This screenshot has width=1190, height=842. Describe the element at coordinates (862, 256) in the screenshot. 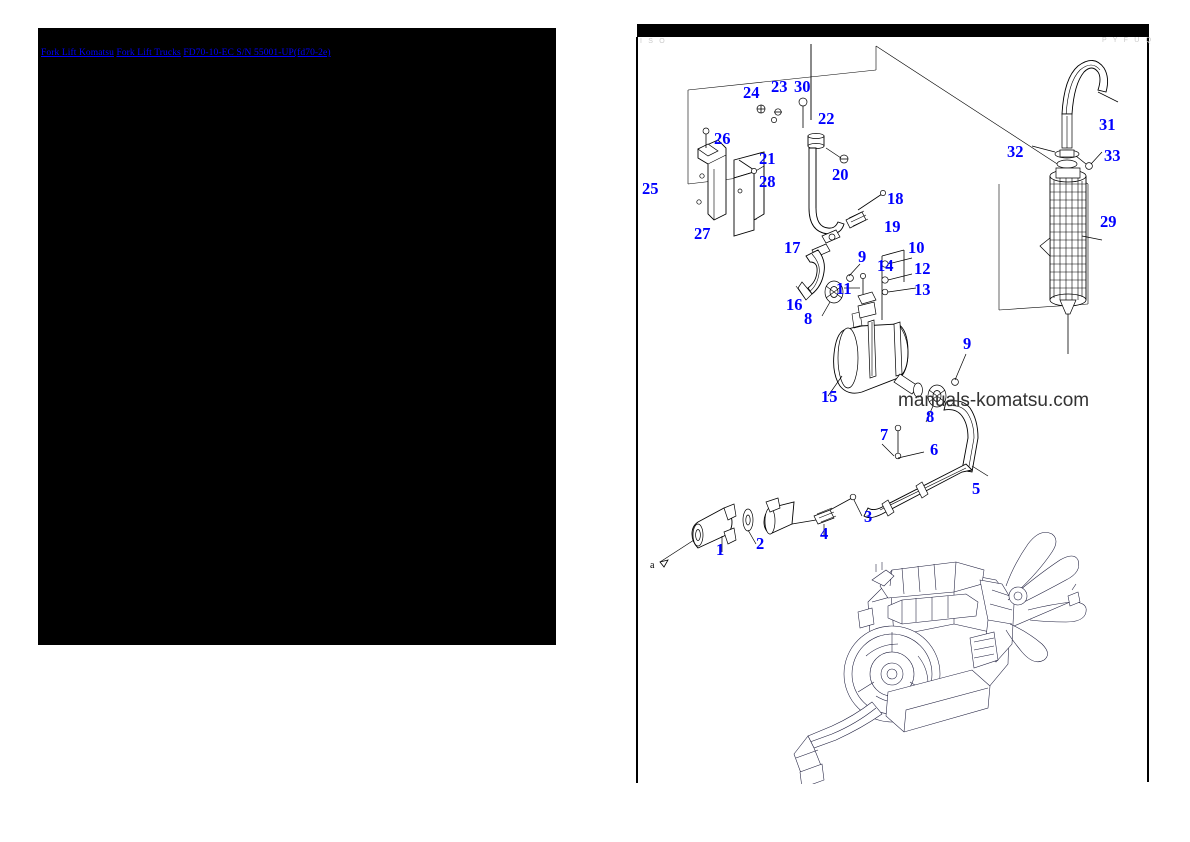

I see `callout-9: 9` at that location.